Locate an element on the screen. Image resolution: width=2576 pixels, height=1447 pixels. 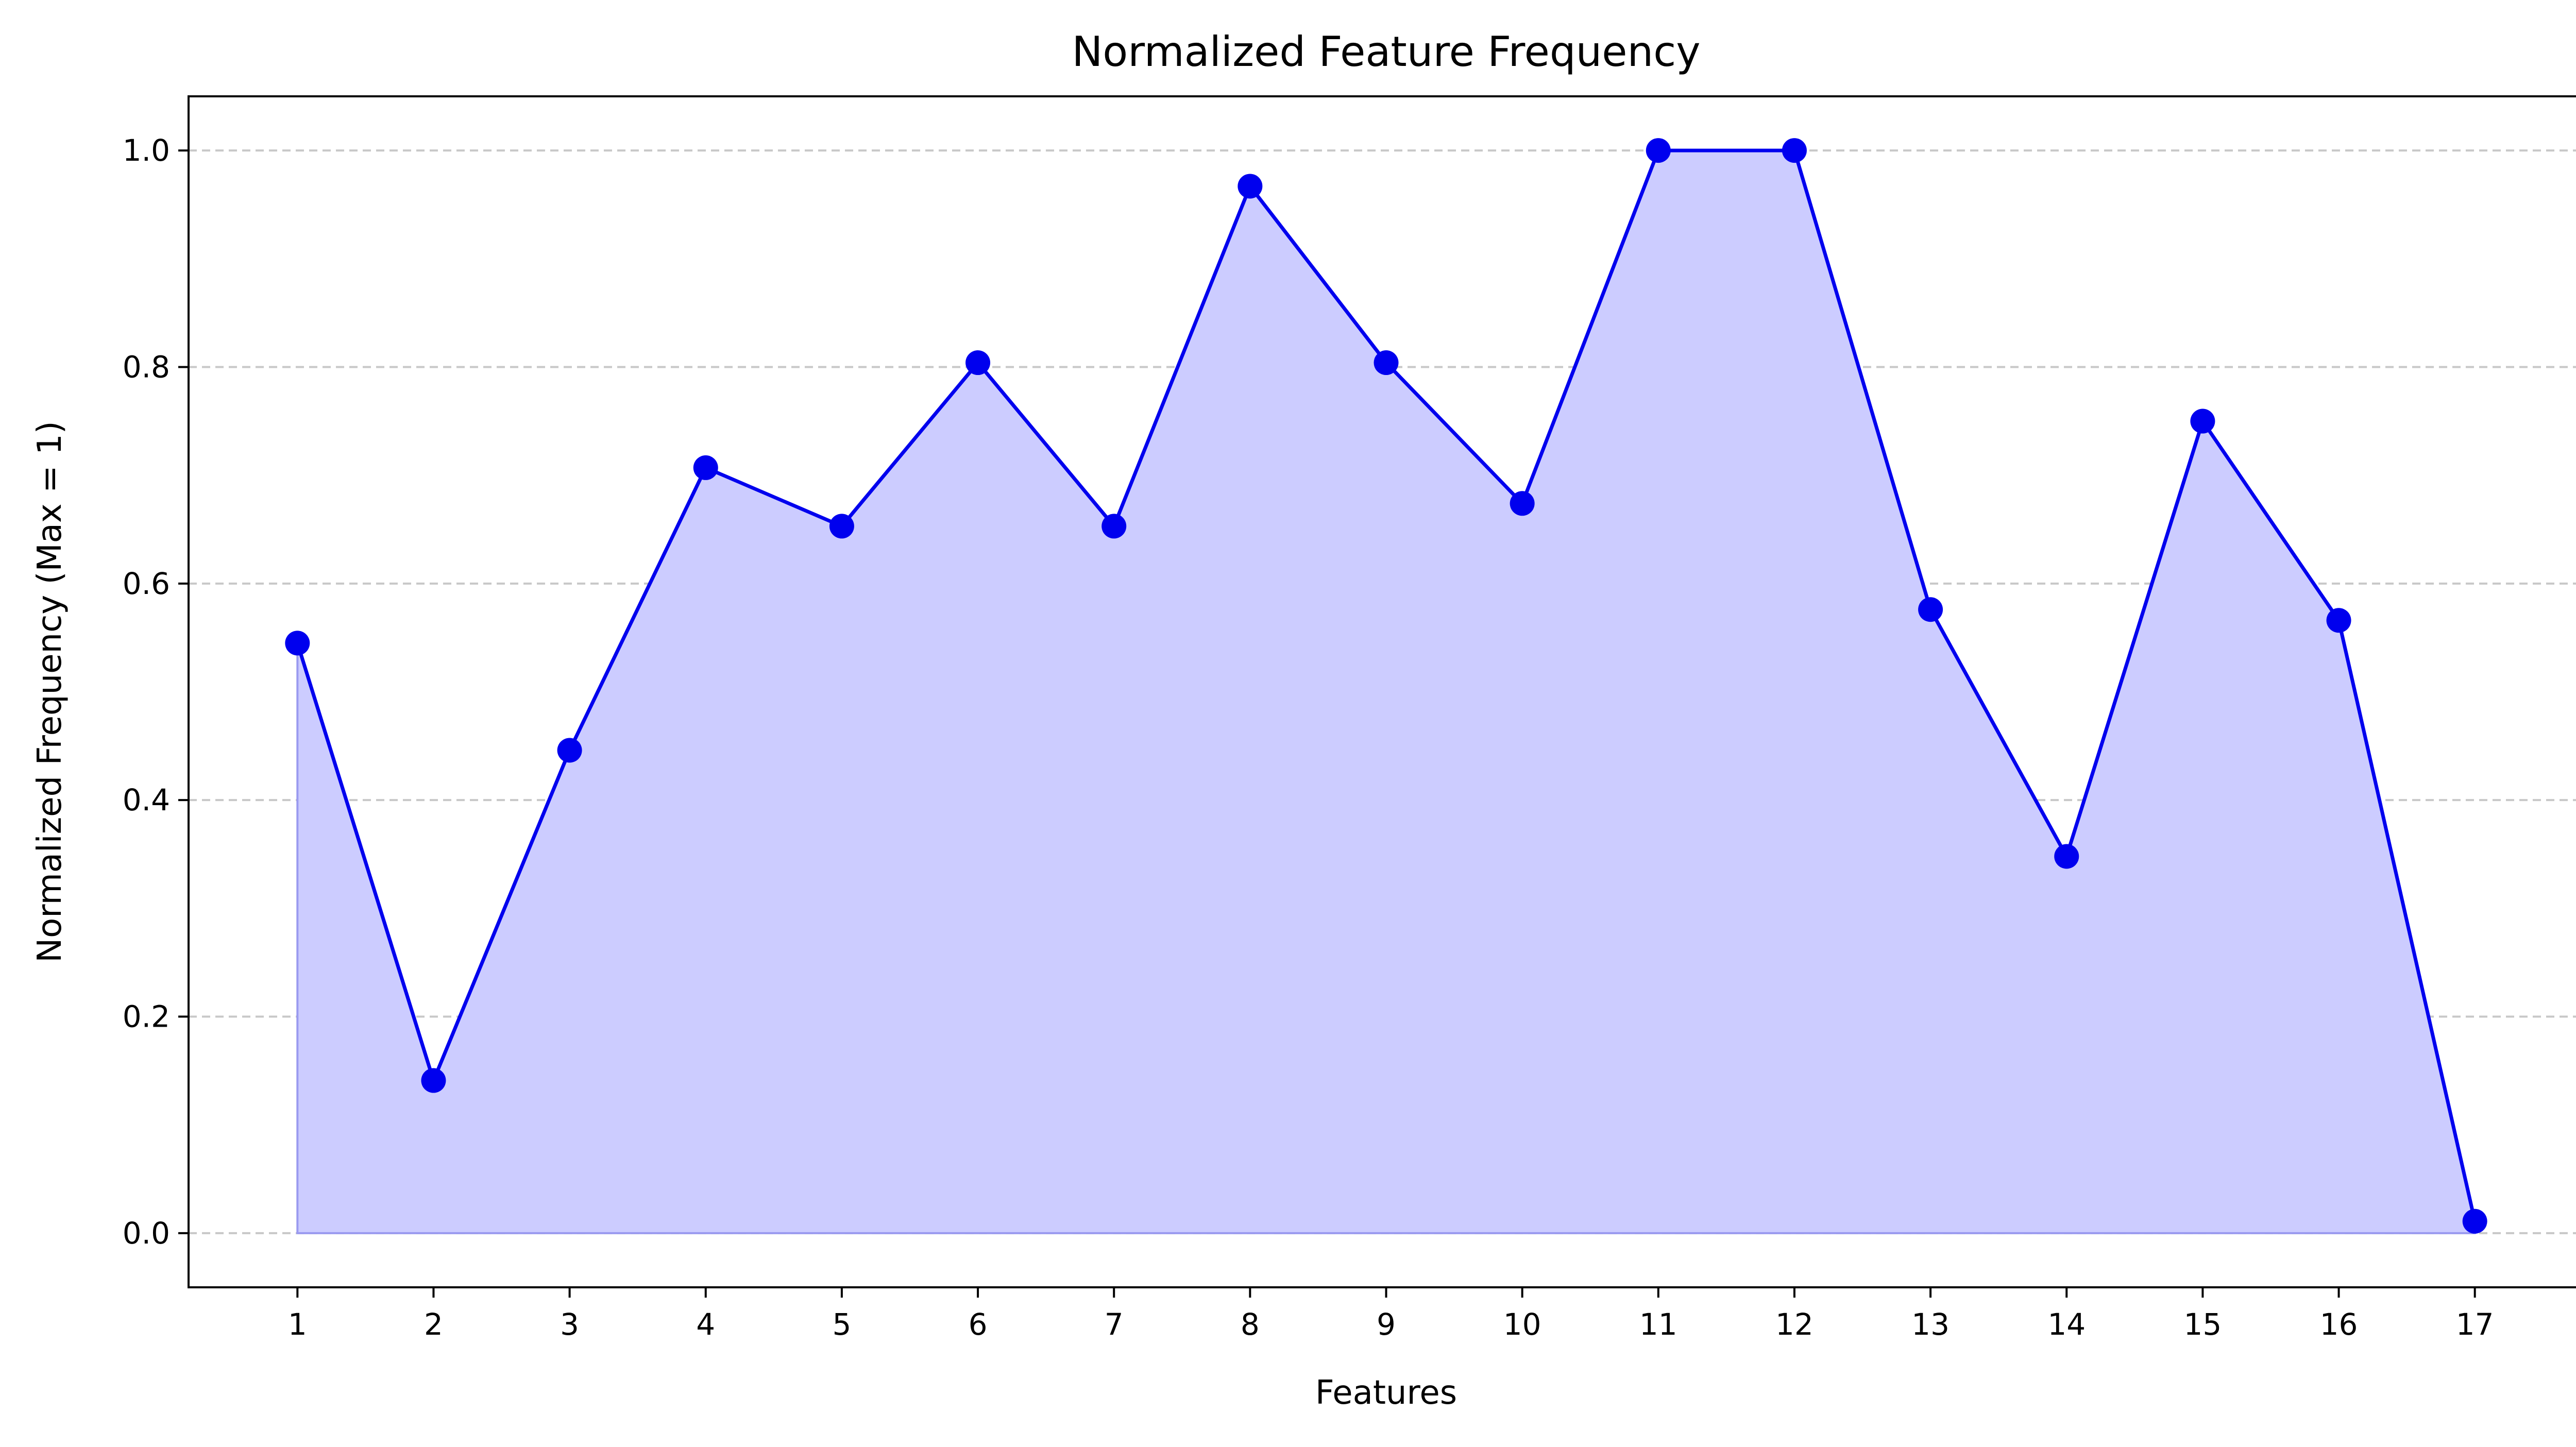
x-tick-label: 12 is located at coordinates (1794, 1324).